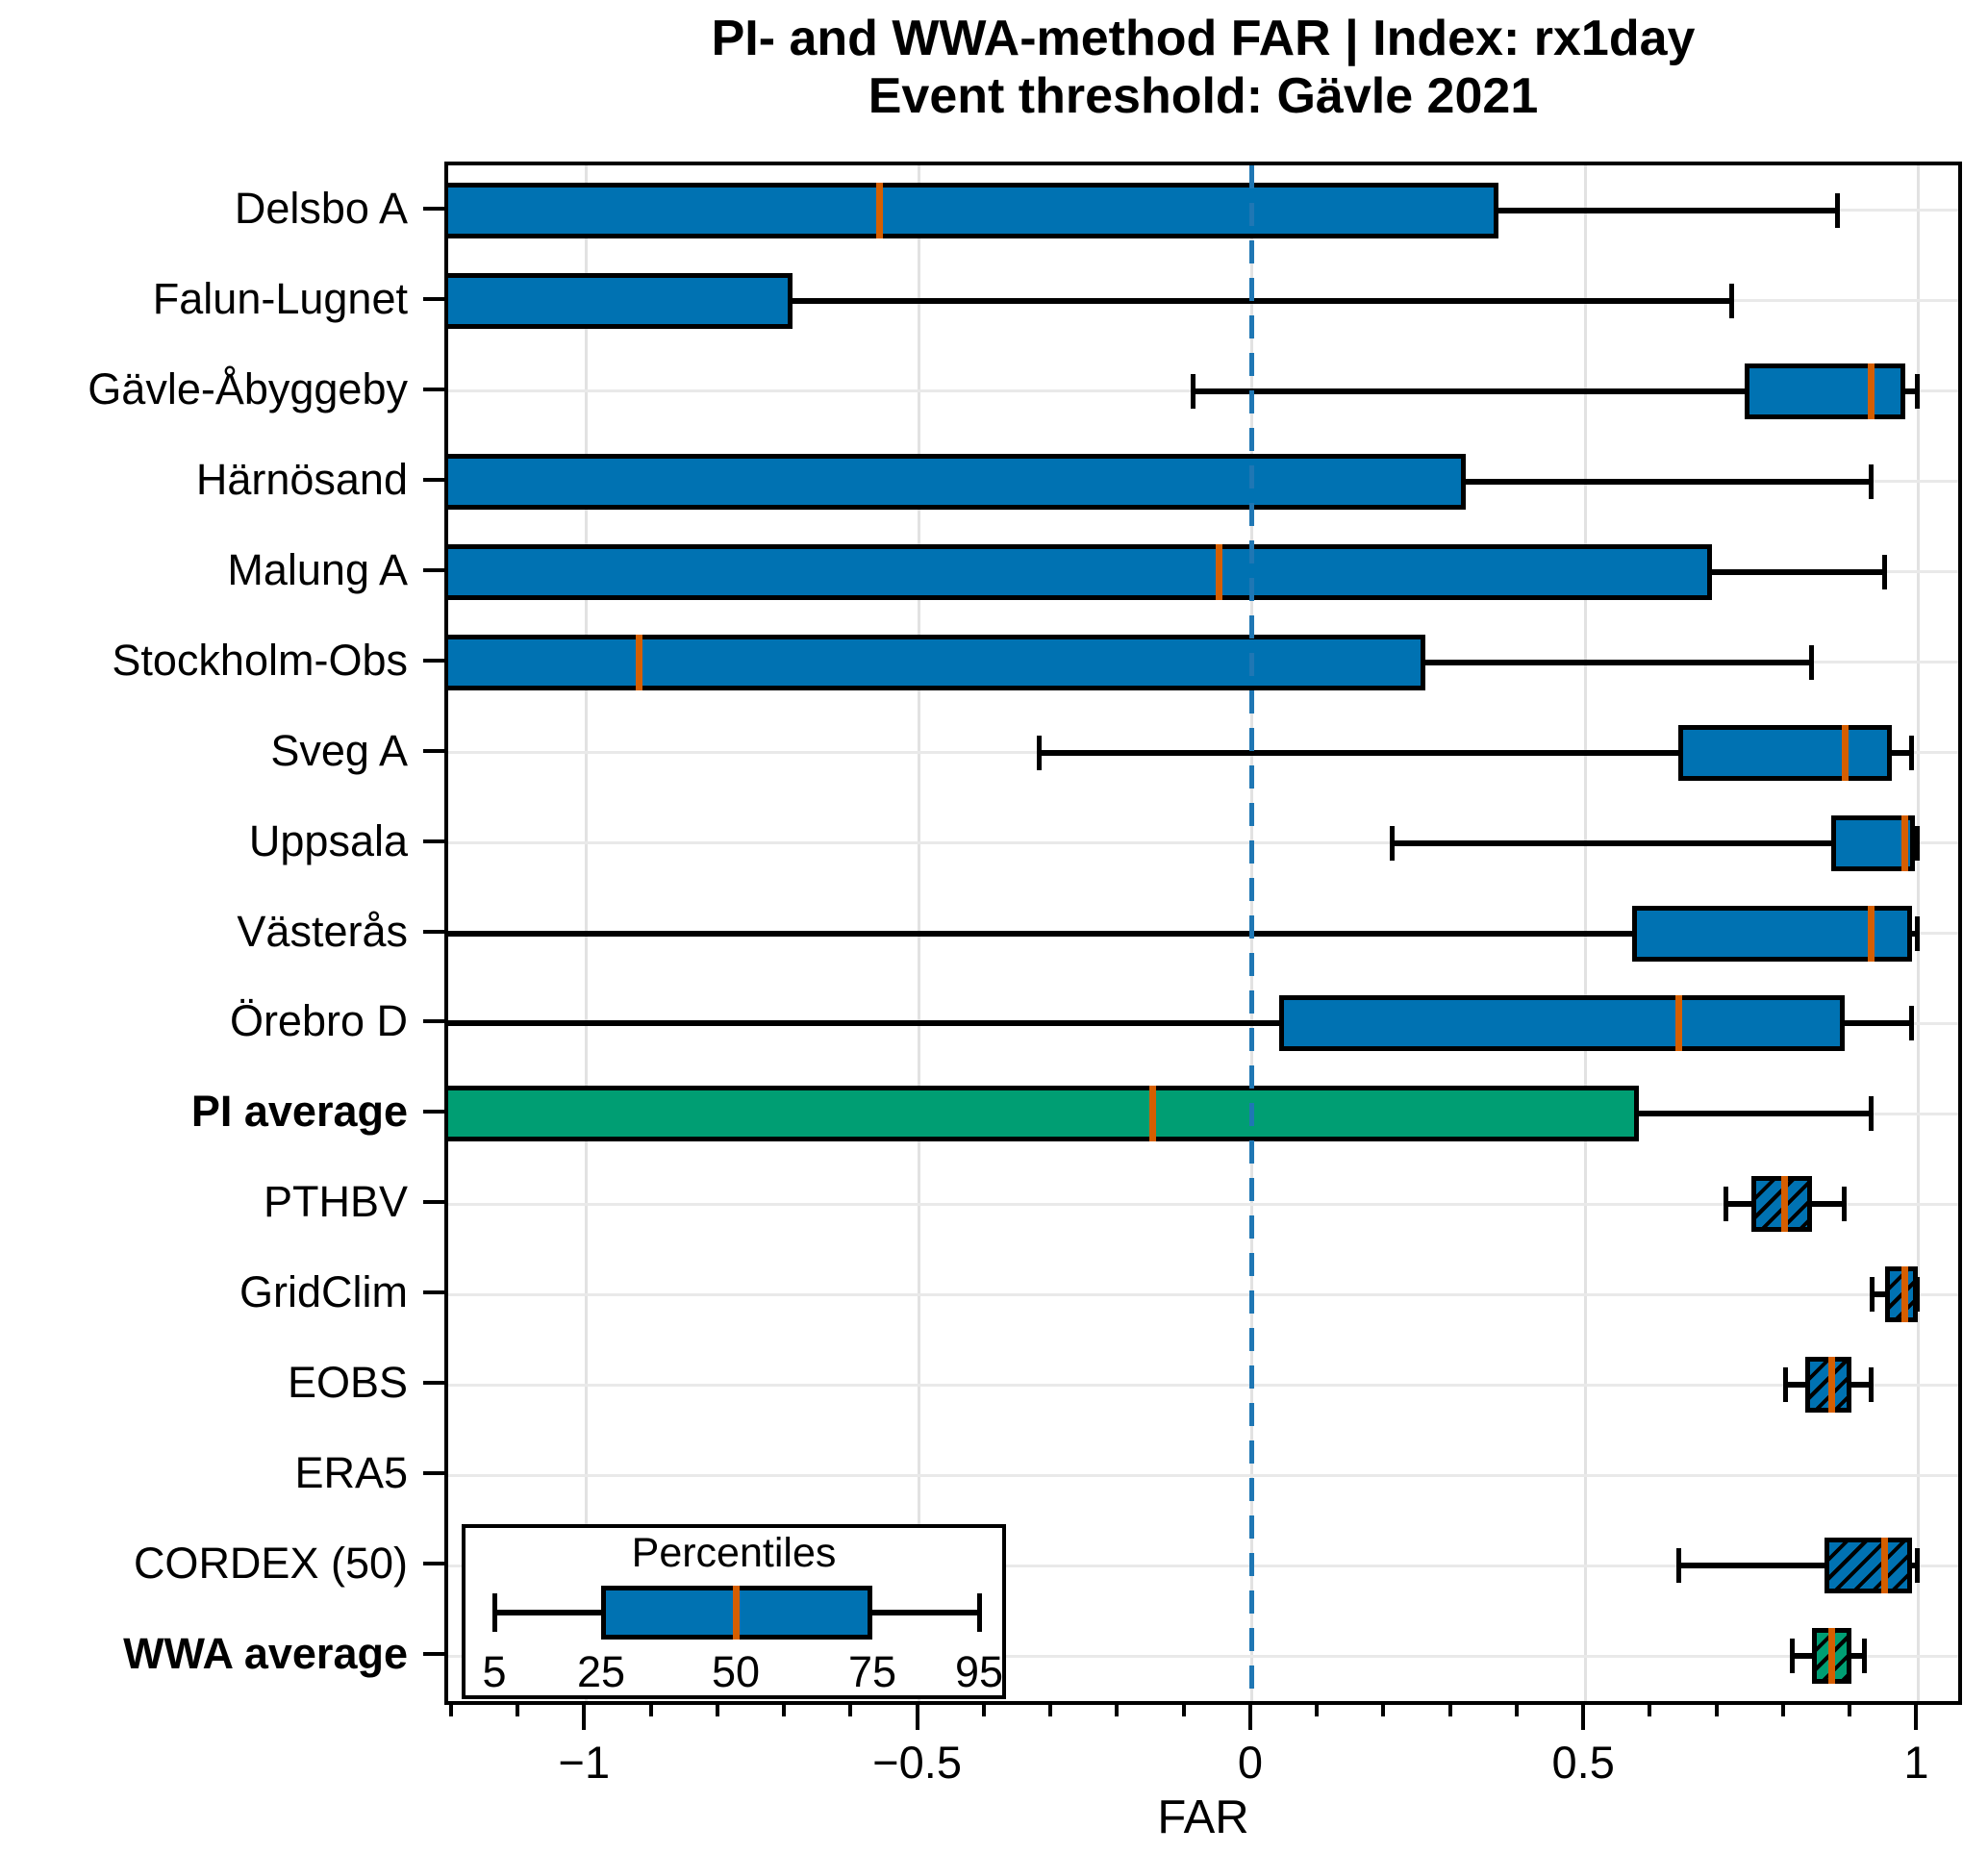 The height and width of the screenshot is (1853, 1988). I want to click on median-line-g-vle-byggeby, so click(1871, 391).